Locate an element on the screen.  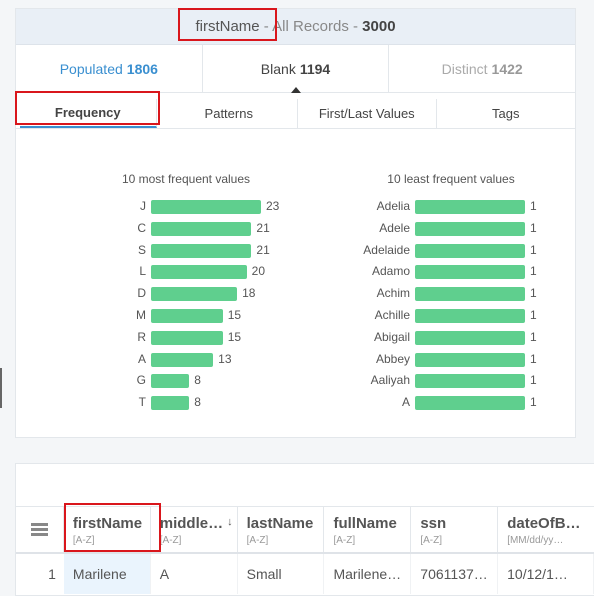
tab-frequency: Frequency is located at coordinates (88, 113).